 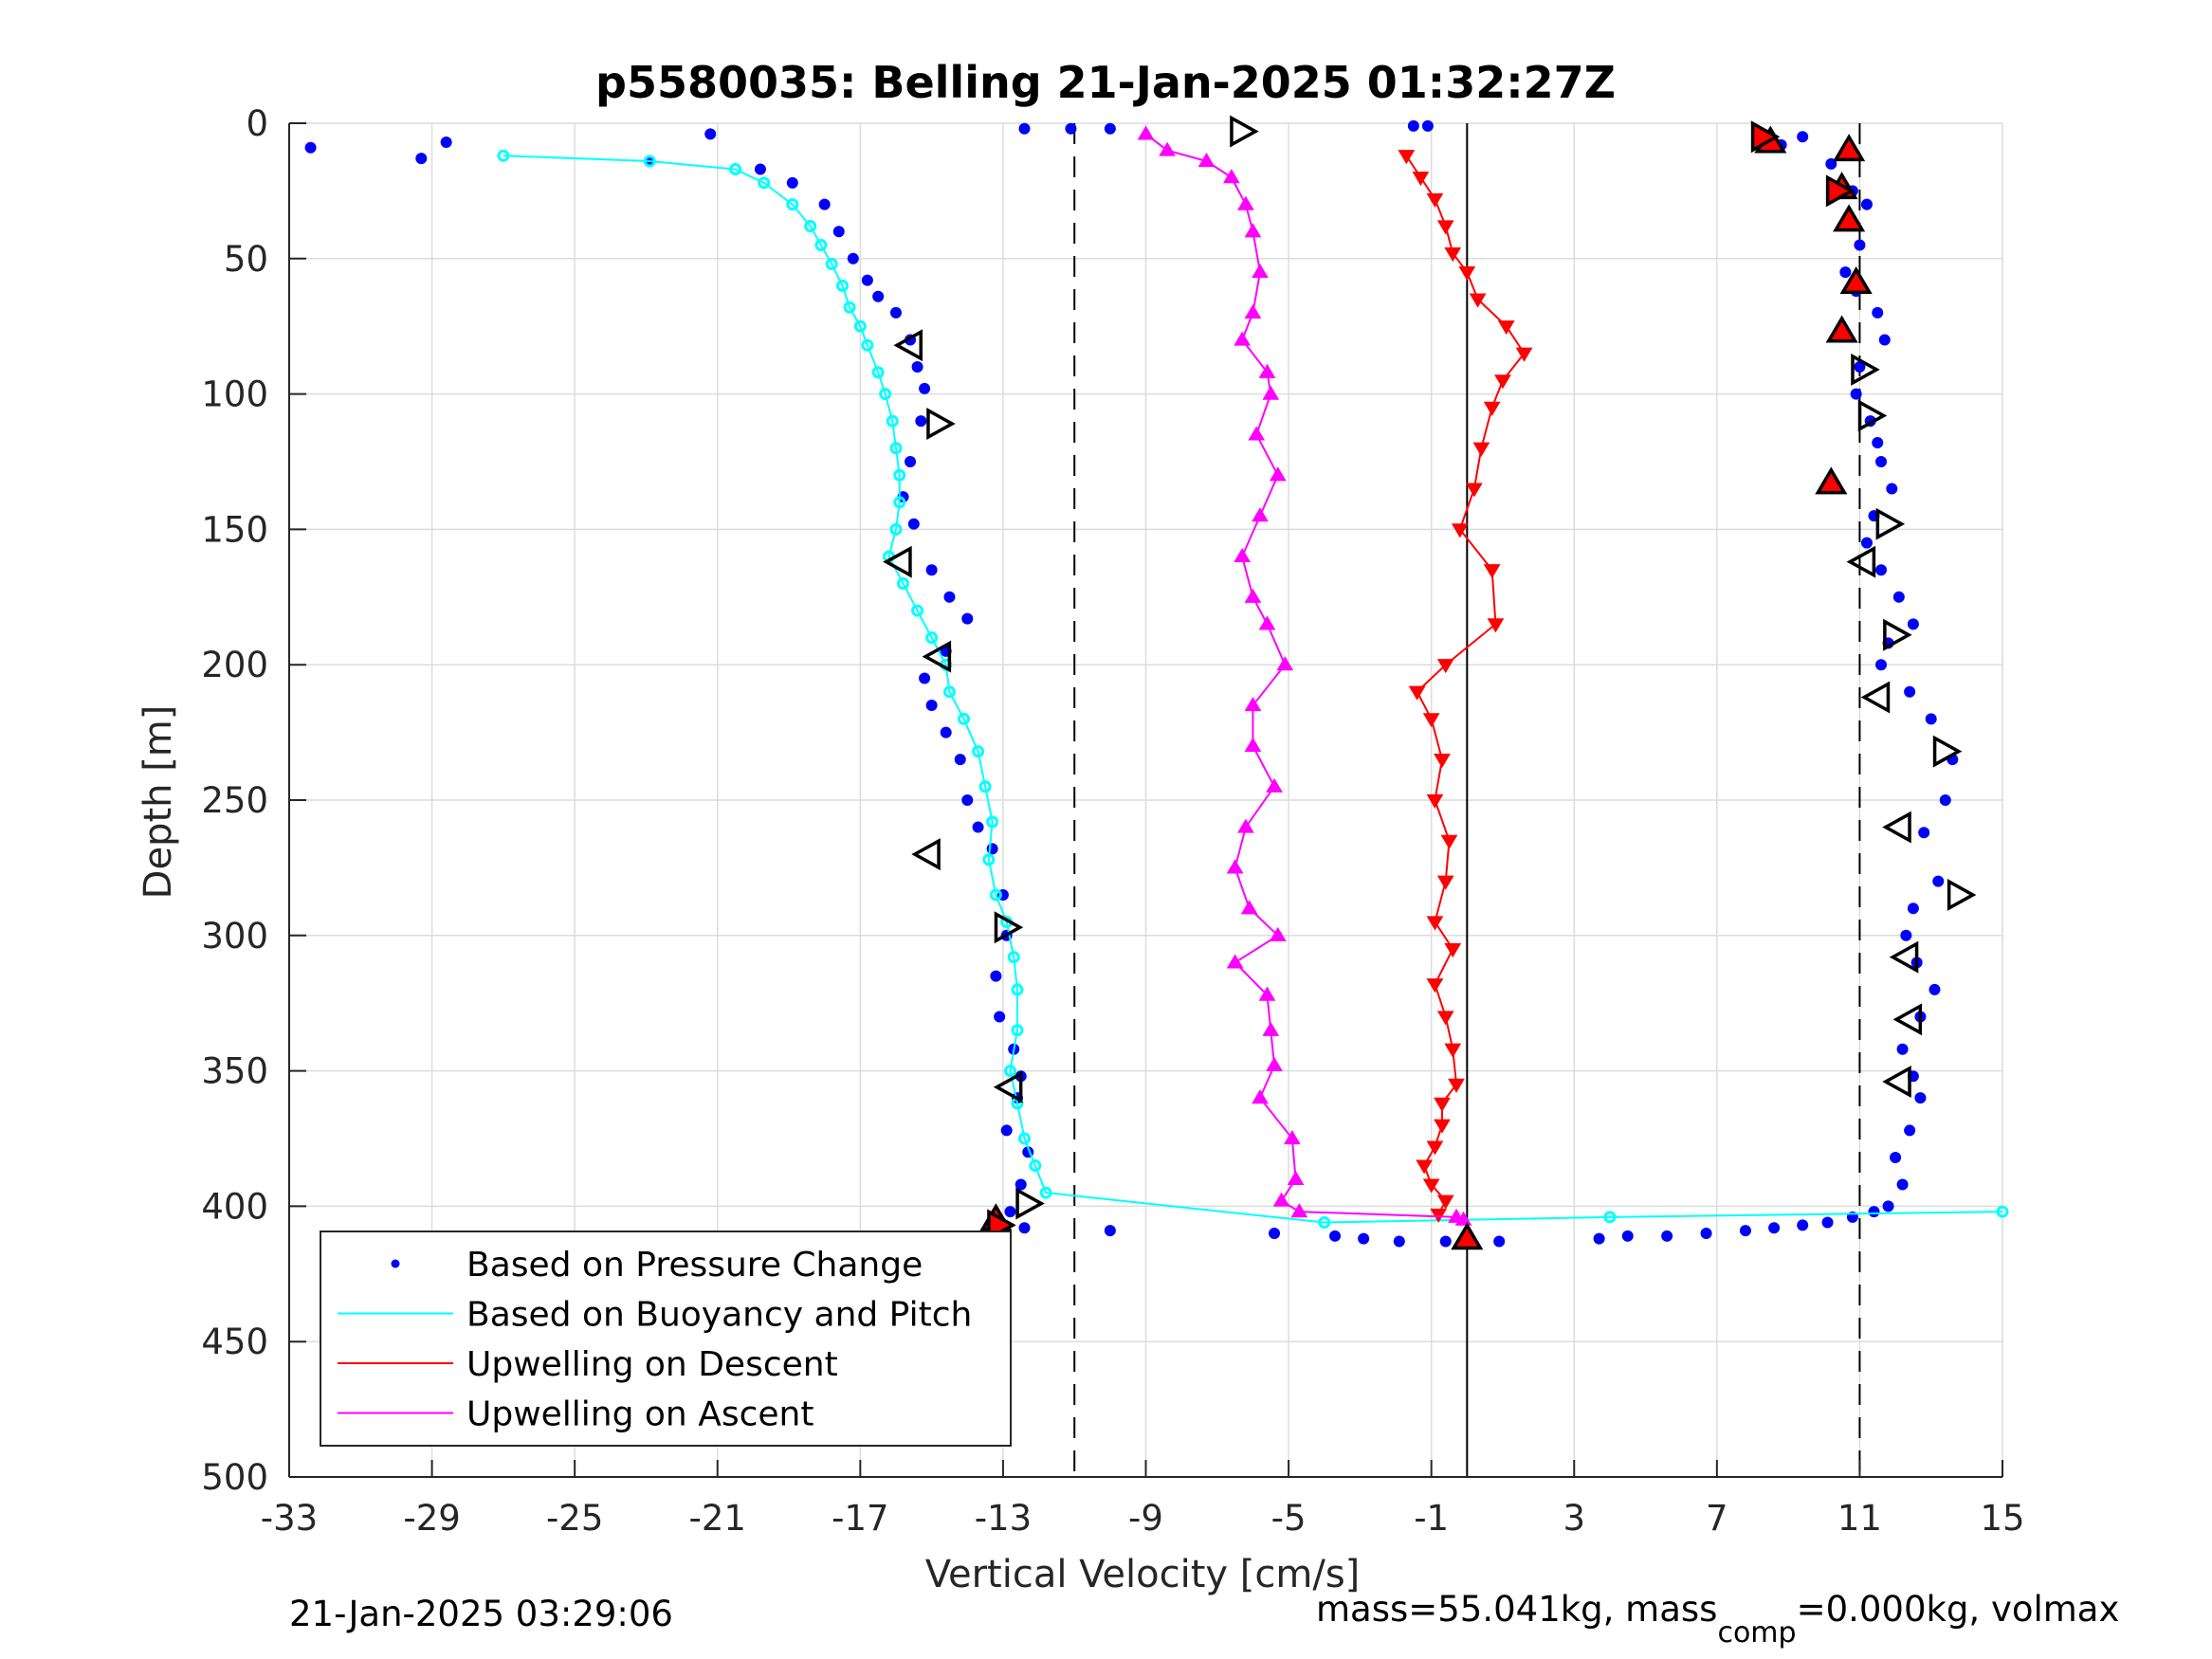 I want to click on x-tick-label: -5, so click(x=1289, y=1518).